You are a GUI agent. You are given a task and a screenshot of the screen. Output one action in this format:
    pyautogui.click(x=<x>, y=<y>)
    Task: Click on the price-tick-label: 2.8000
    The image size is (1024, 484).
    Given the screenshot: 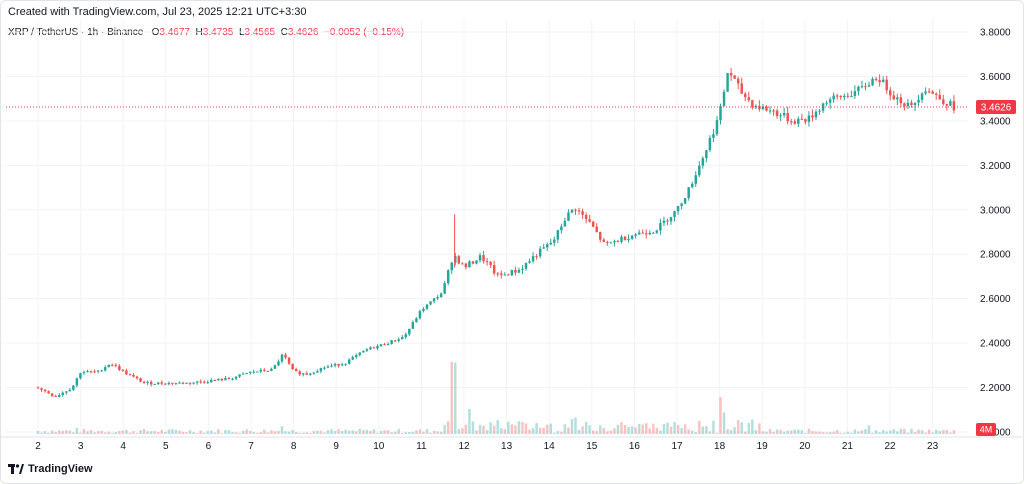 What is the action you would take?
    pyautogui.click(x=995, y=255)
    